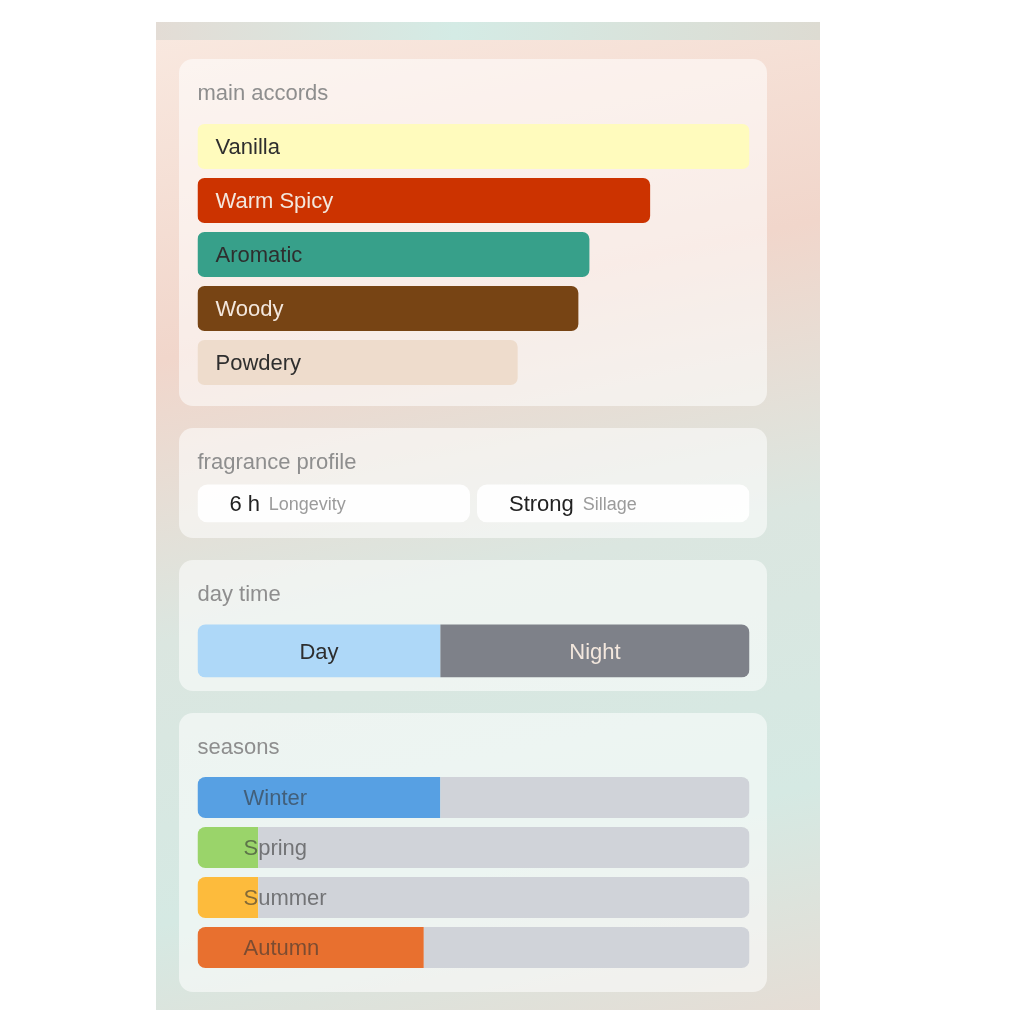 This screenshot has width=1024, height=1024. I want to click on y-tick-label: Powdery, so click(258, 362).